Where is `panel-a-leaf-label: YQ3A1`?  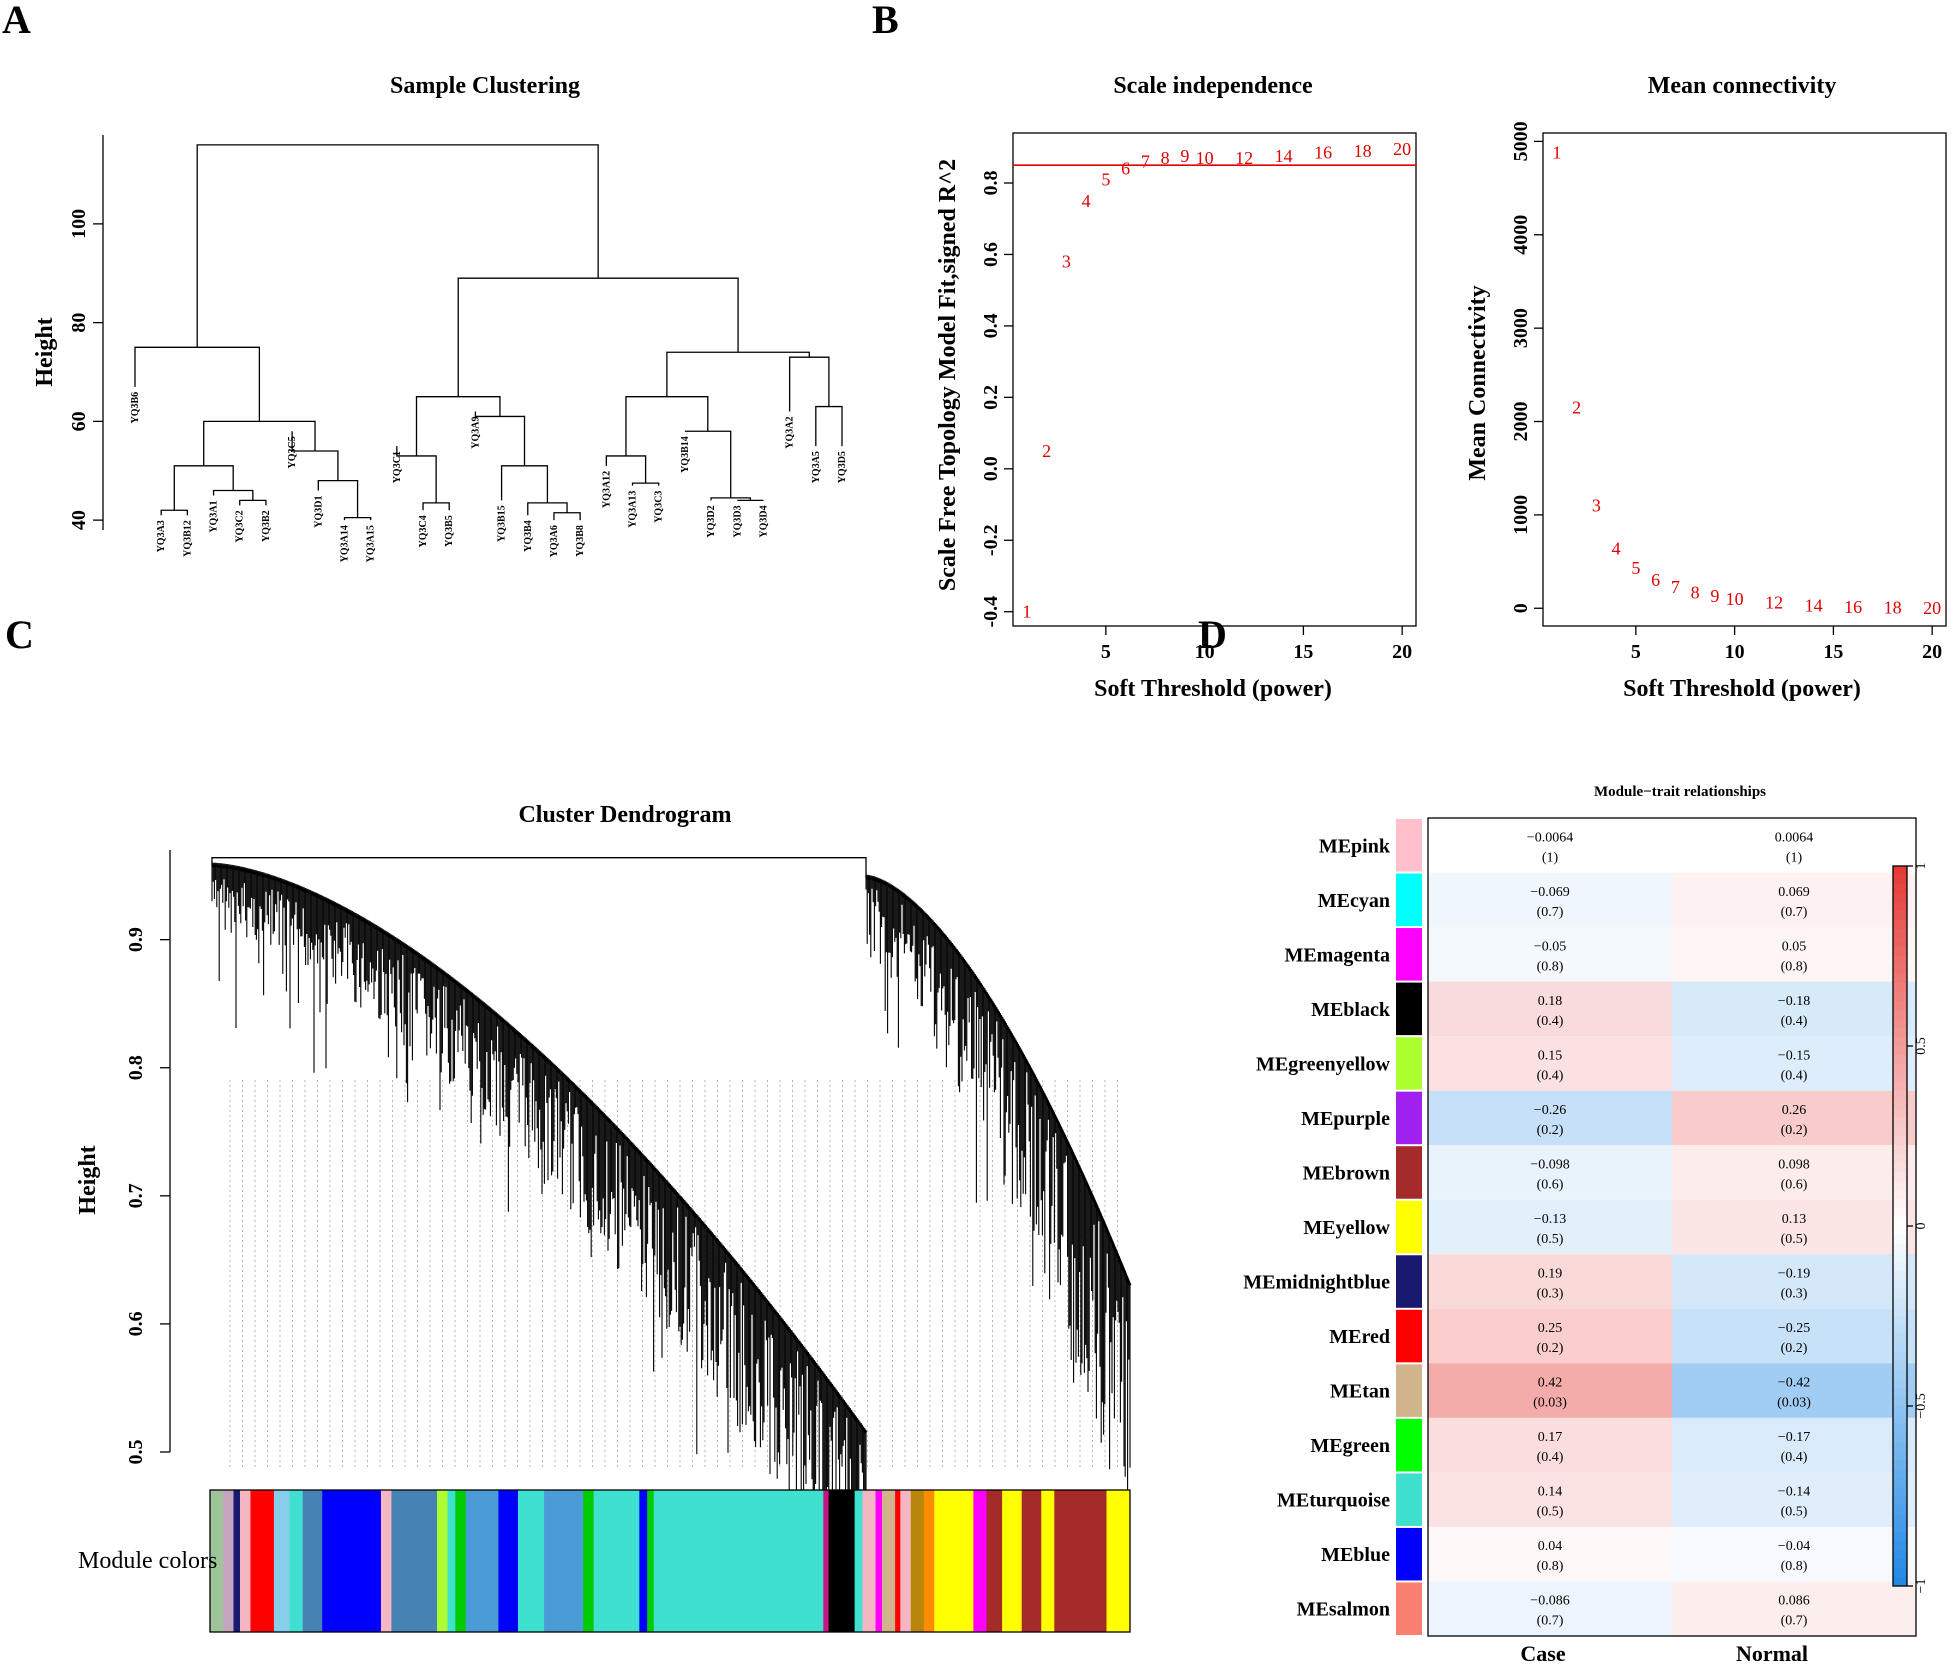
panel-a-leaf-label: YQ3A1 is located at coordinates (214, 516).